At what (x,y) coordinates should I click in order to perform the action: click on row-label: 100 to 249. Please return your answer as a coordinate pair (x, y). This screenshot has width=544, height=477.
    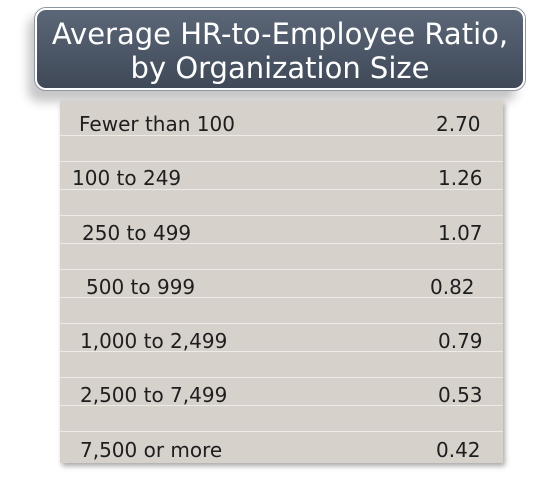
    Looking at the image, I should click on (127, 178).